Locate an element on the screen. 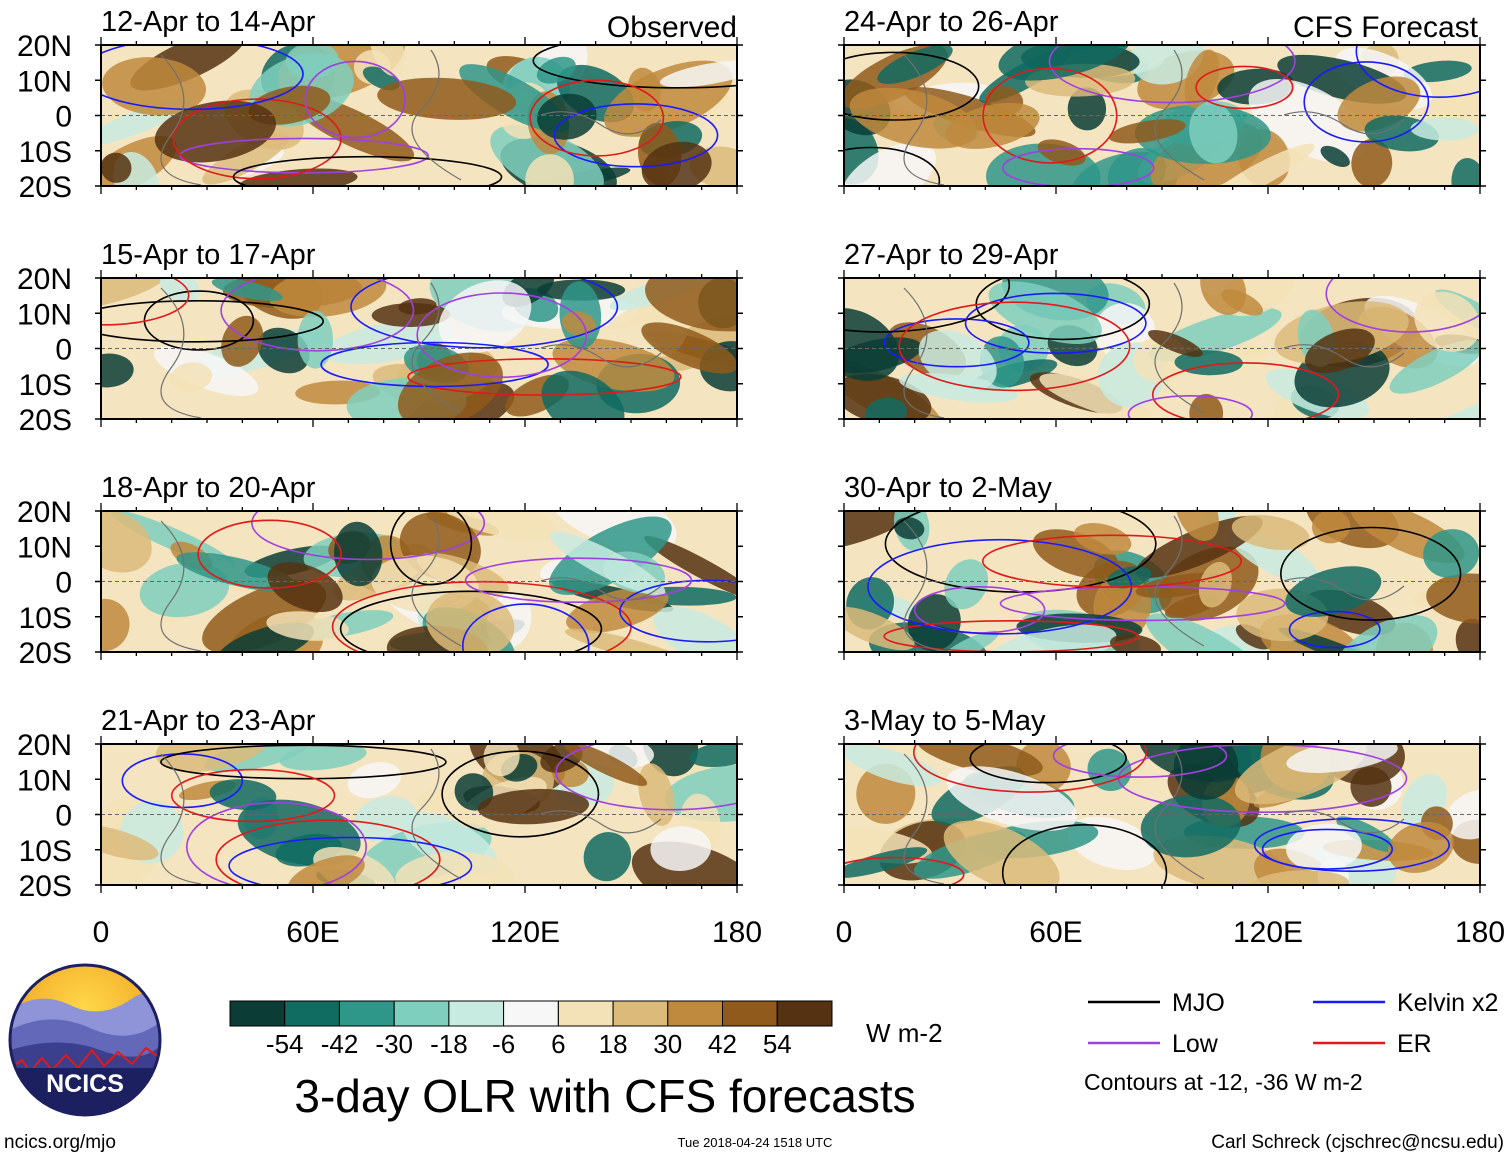 This screenshot has width=1510, height=1158. panel-period-title: 15-Apr to 17-Apr is located at coordinates (208, 255).